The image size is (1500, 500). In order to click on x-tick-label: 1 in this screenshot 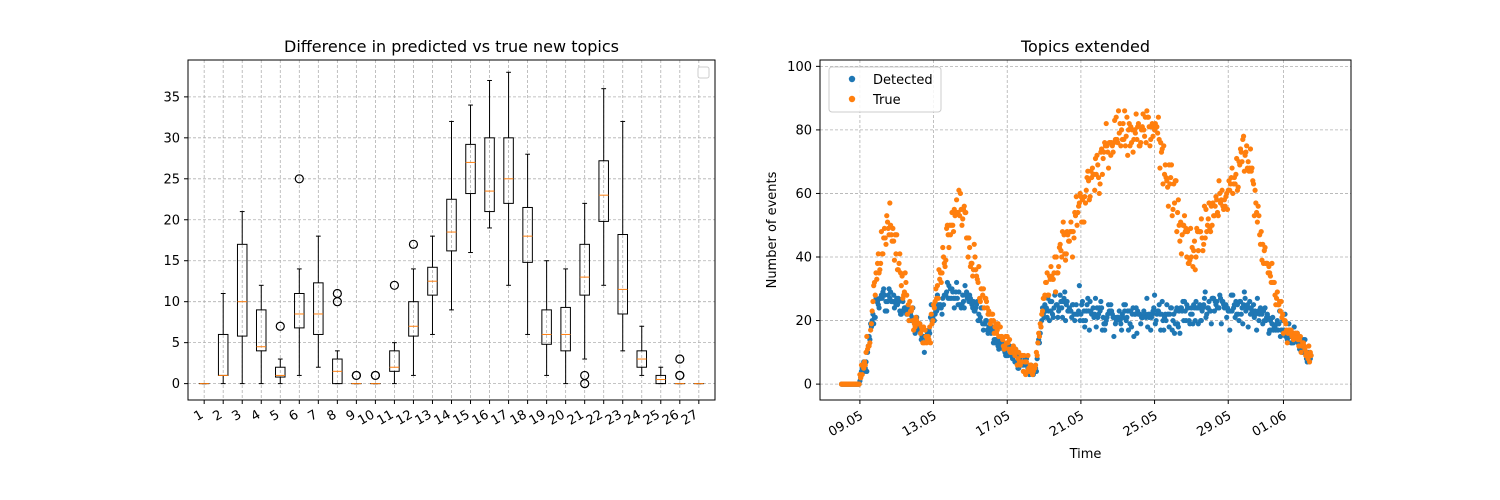, I will do `click(198, 415)`.